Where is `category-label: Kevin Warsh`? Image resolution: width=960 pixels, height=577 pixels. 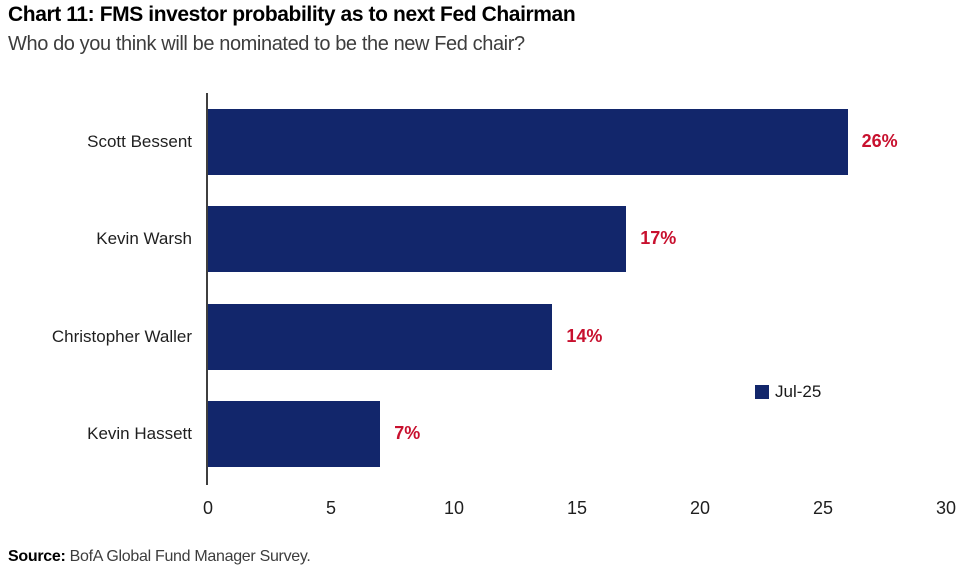 category-label: Kevin Warsh is located at coordinates (144, 239).